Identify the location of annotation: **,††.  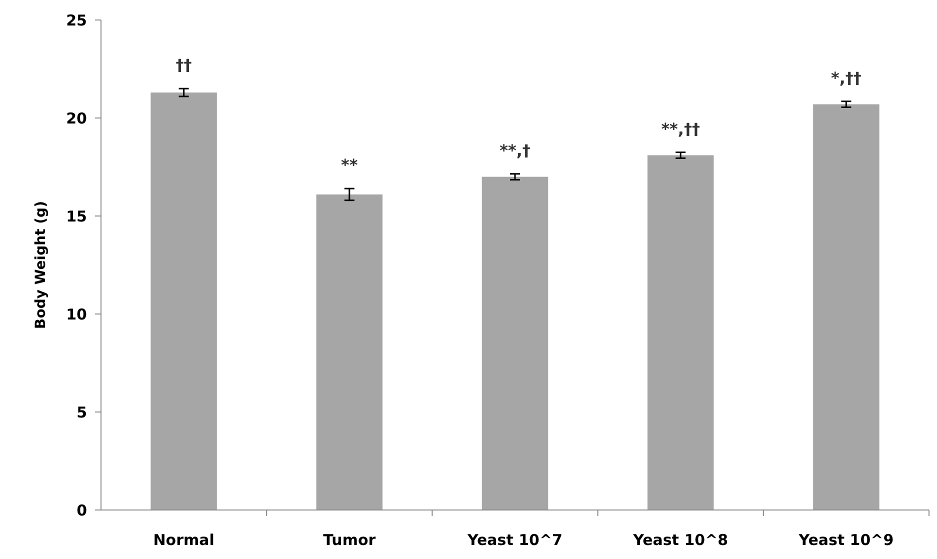
(680, 128).